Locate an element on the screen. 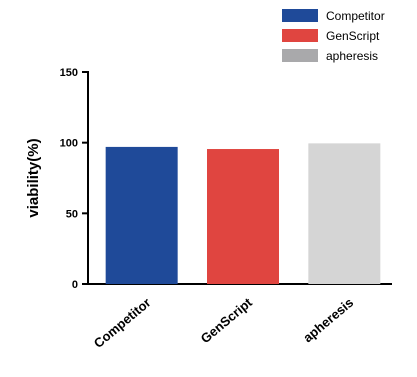 The height and width of the screenshot is (377, 417). legend-label: GenScript is located at coordinates (353, 36).